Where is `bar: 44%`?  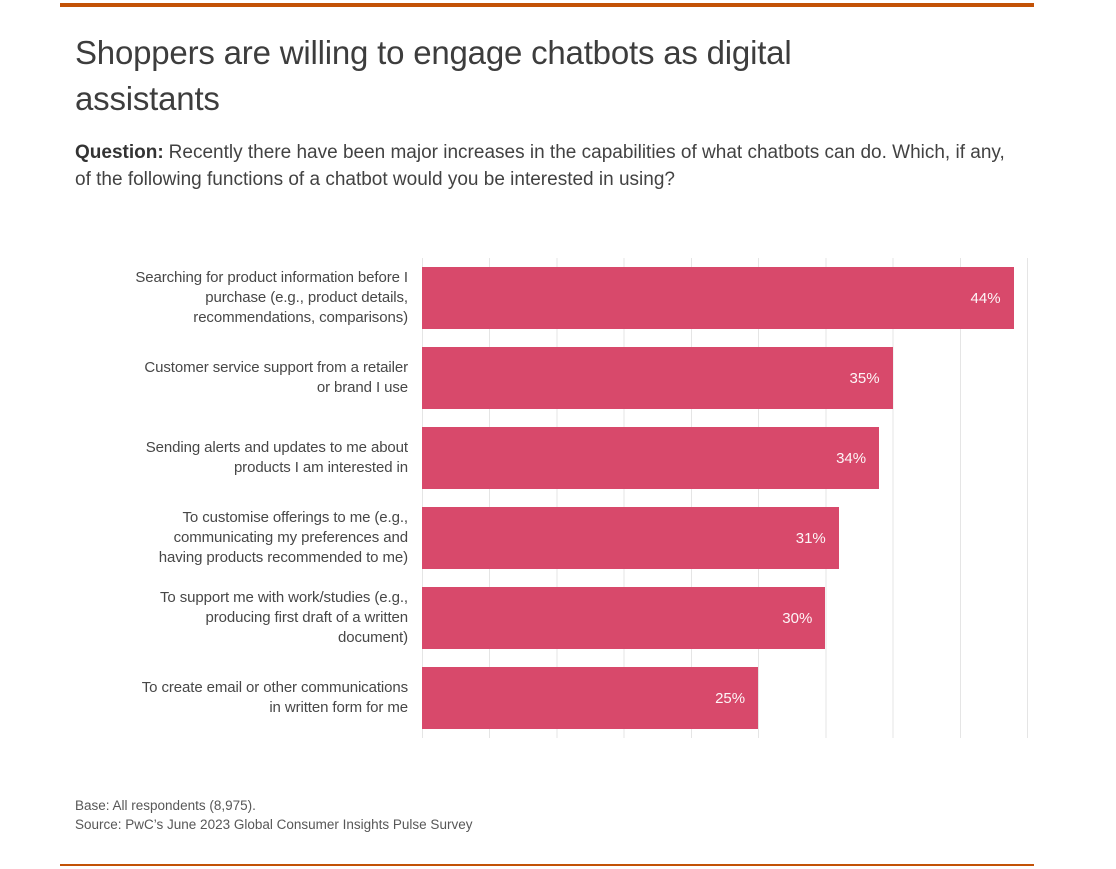
bar: 44% is located at coordinates (718, 298).